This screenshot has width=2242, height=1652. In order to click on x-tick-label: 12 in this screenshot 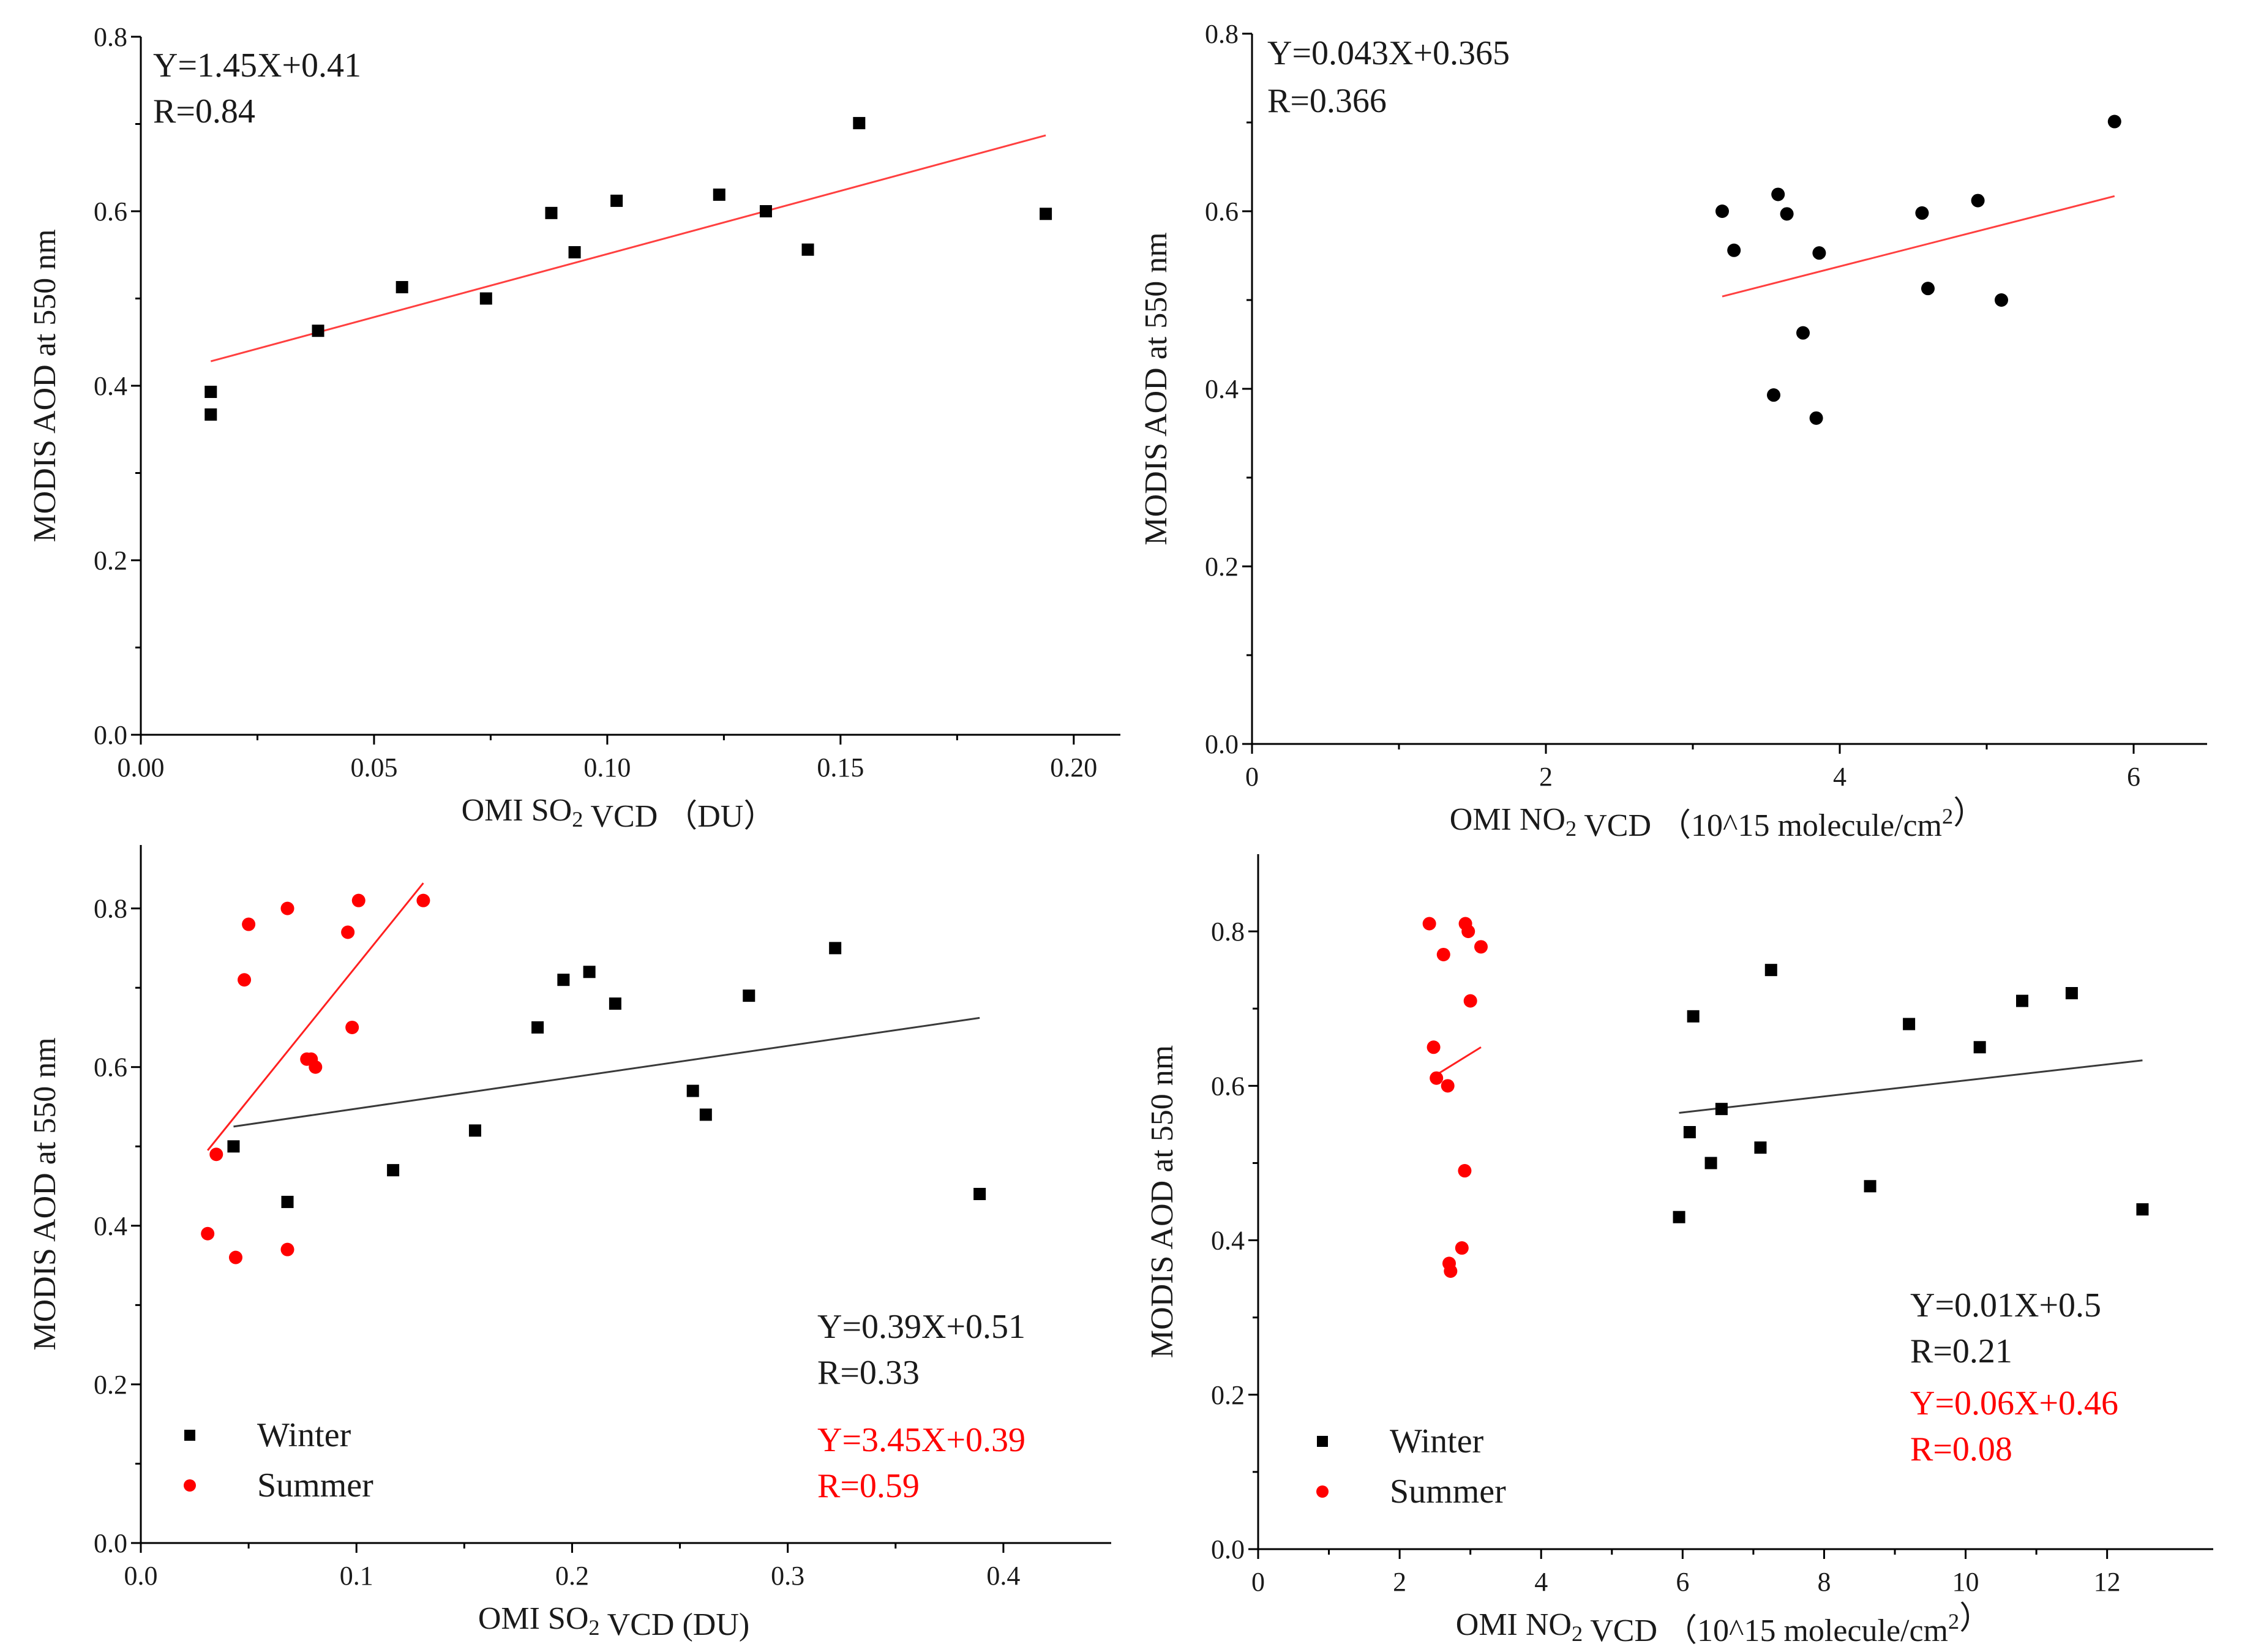, I will do `click(2107, 1582)`.